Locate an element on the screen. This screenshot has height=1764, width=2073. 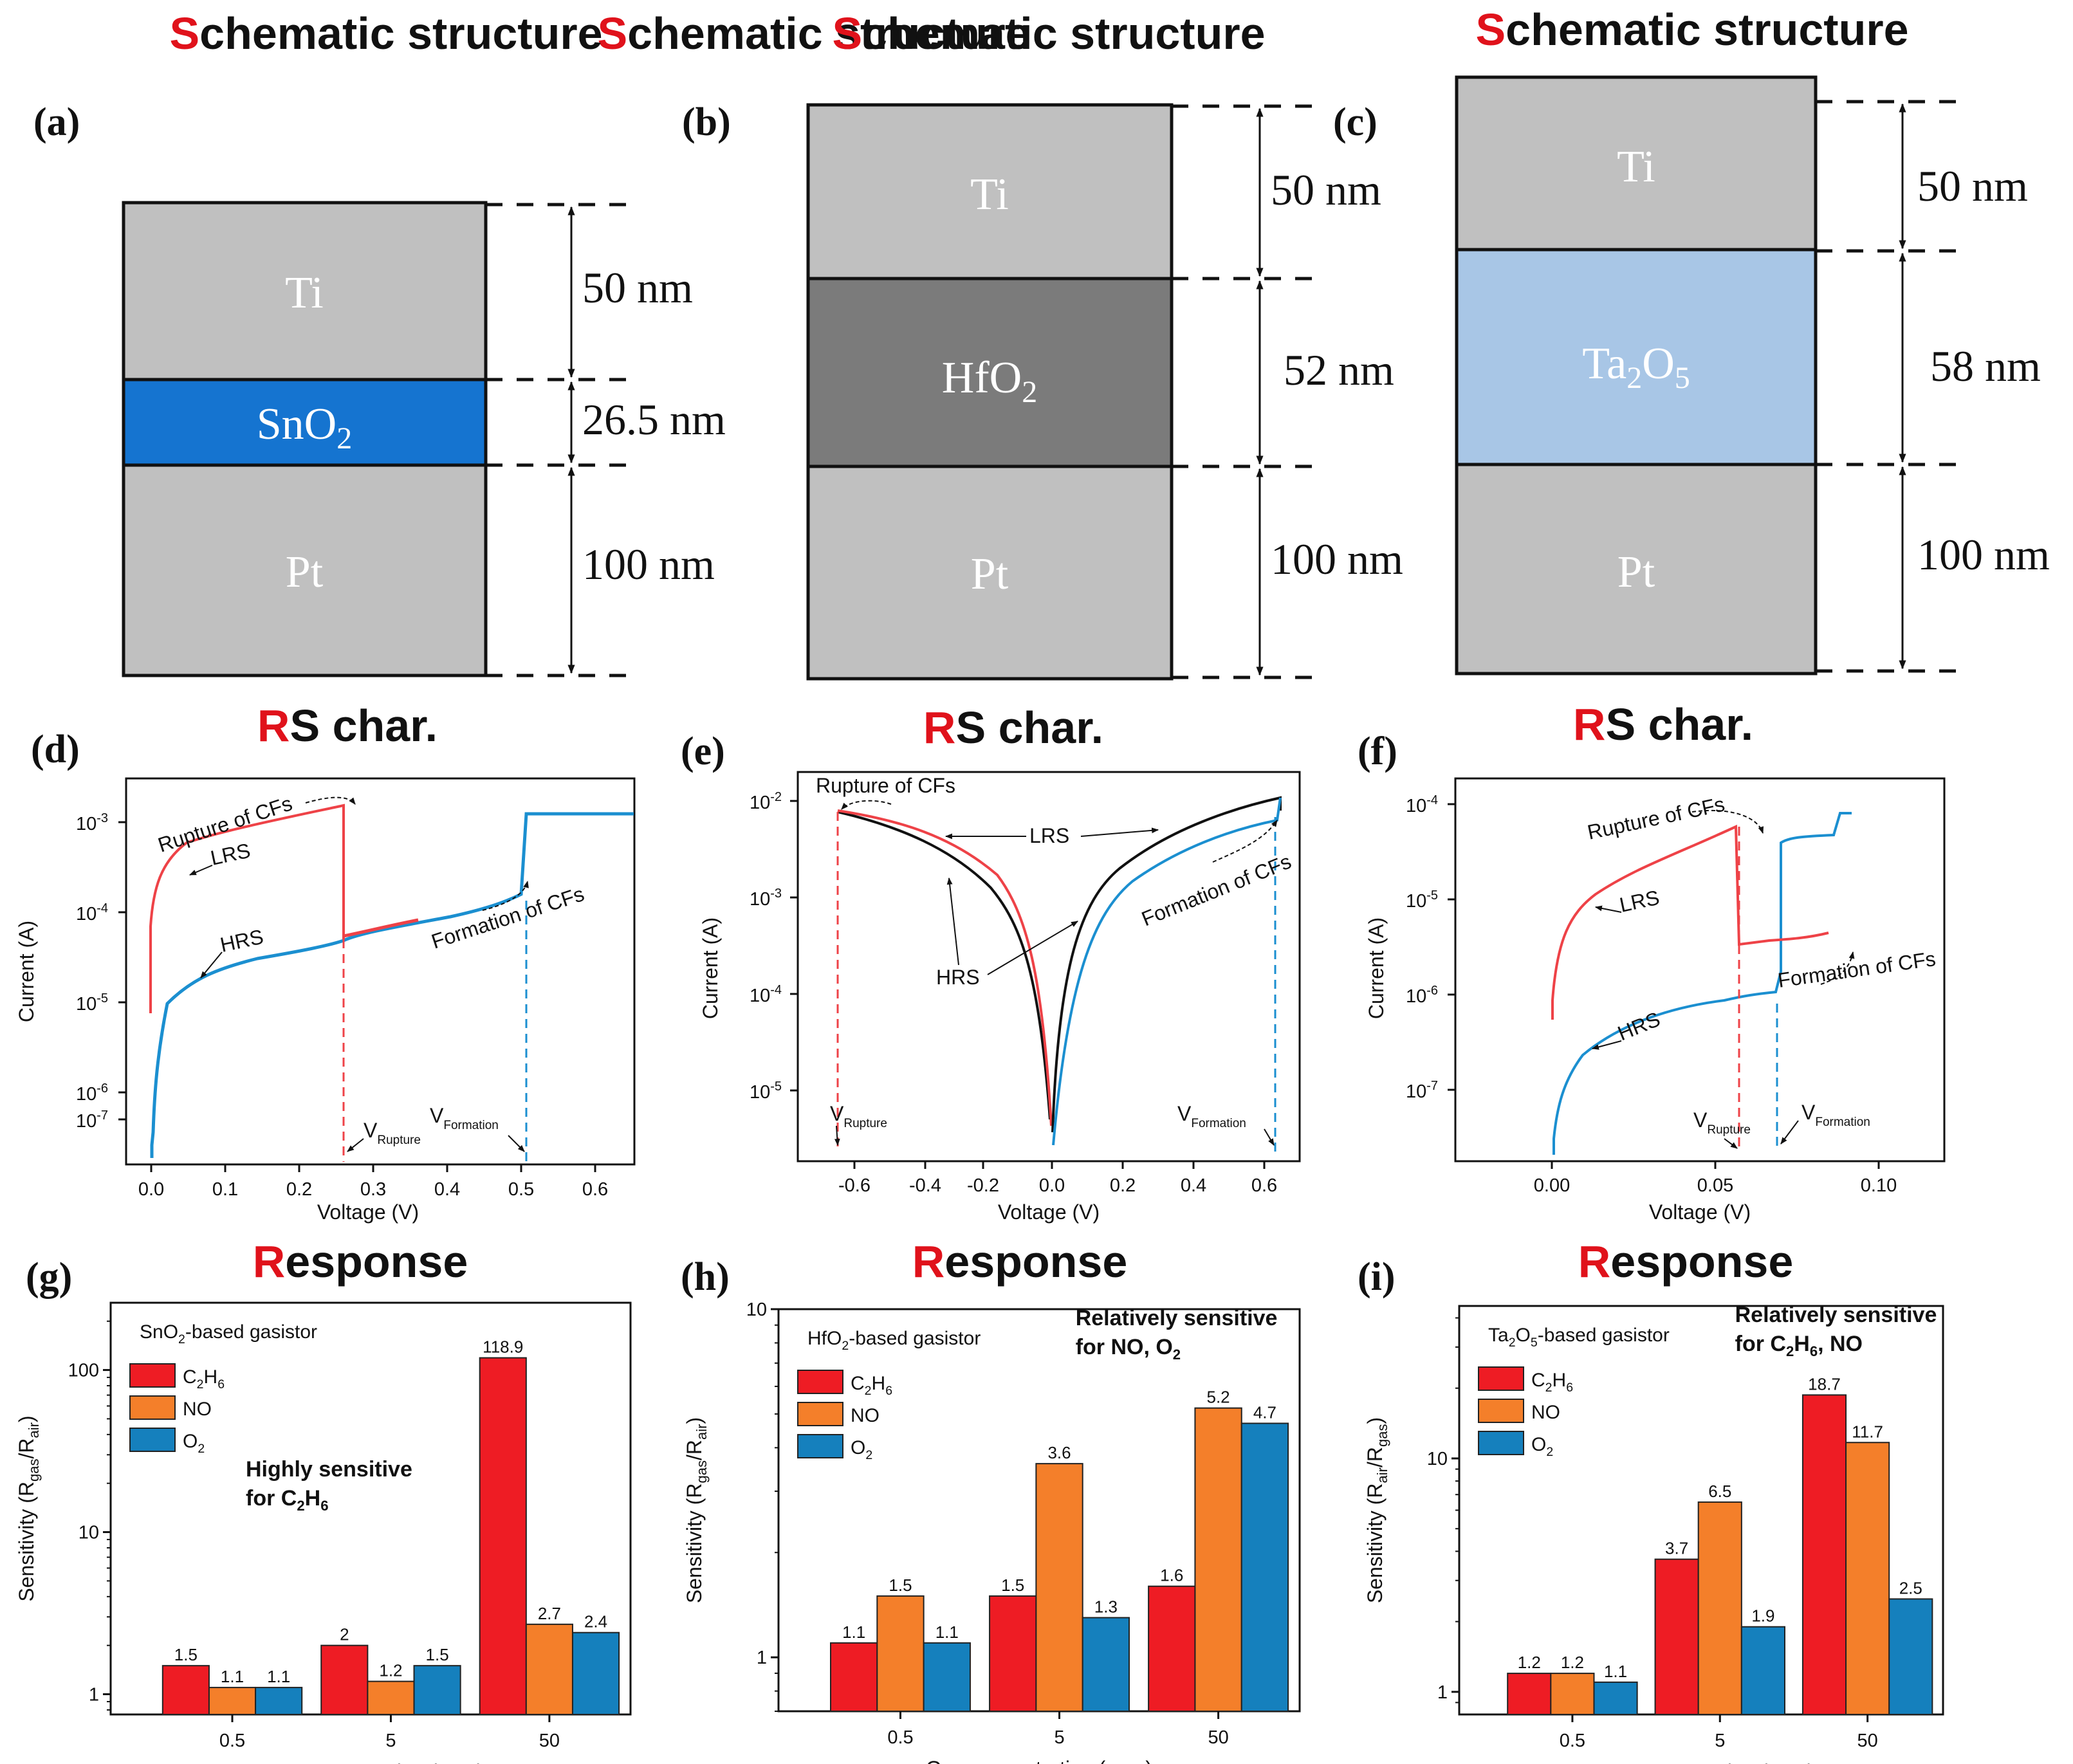
i-note-line2: for C2H6, NO is located at coordinates (1799, 1345).